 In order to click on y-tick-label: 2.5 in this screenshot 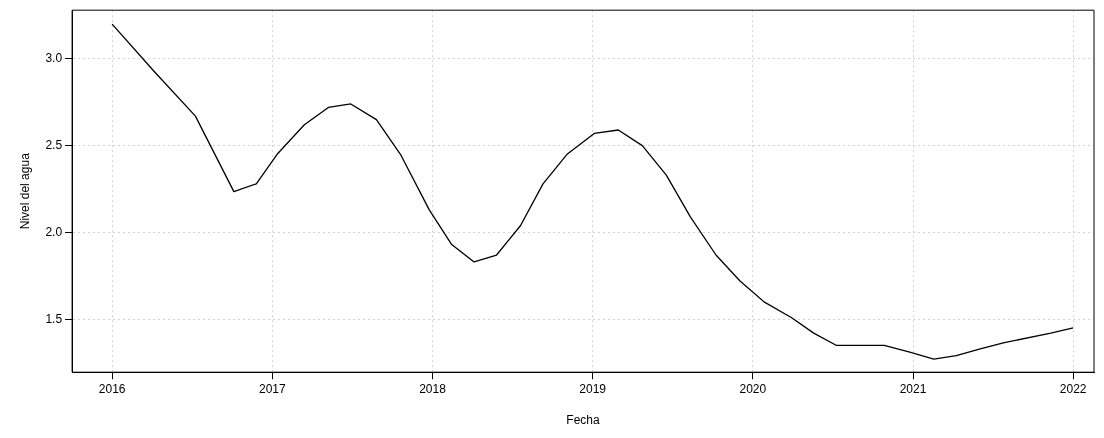, I will do `click(54, 144)`.